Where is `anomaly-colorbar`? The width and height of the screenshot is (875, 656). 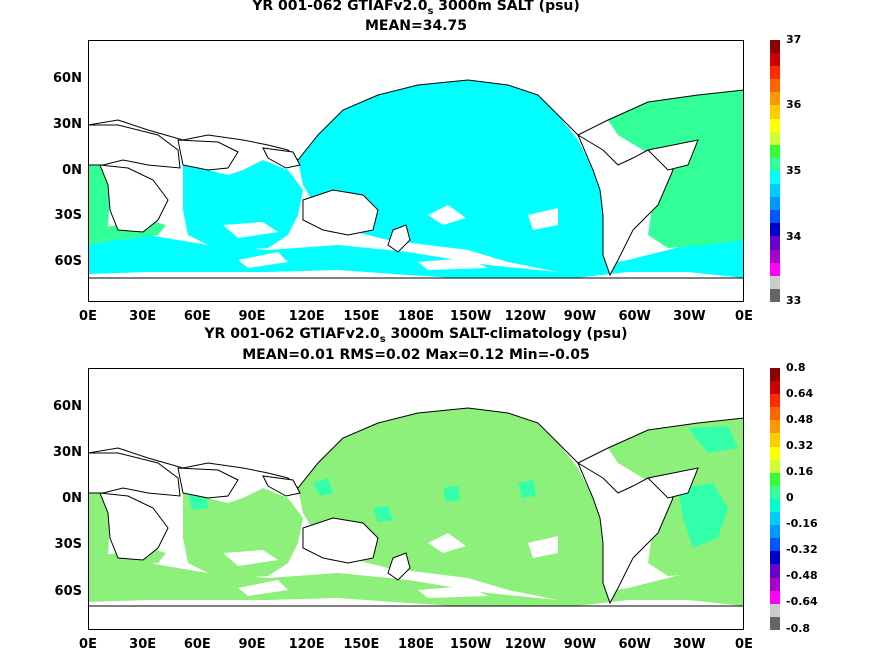 anomaly-colorbar is located at coordinates (775, 499).